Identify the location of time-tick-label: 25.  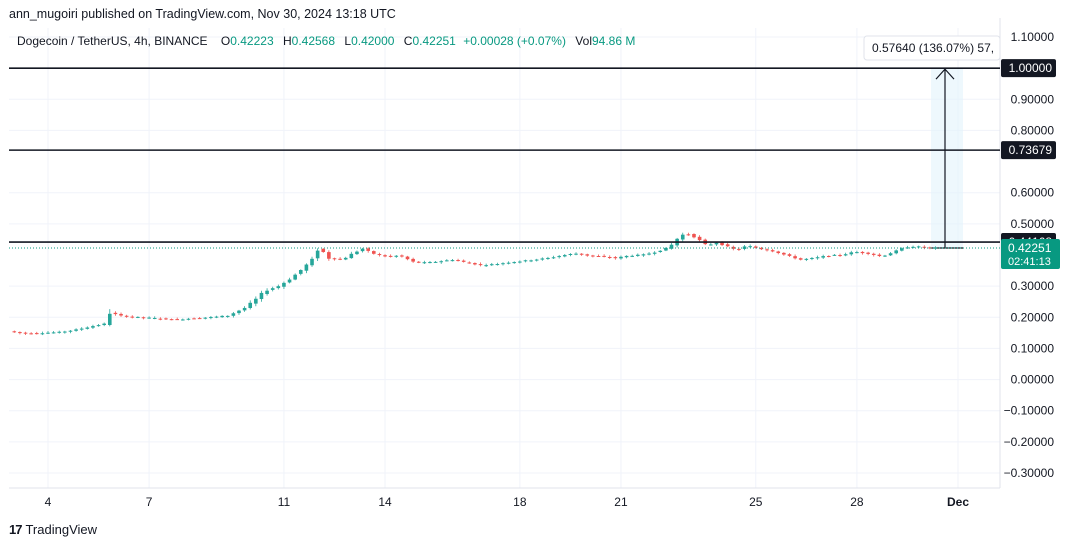
(756, 502).